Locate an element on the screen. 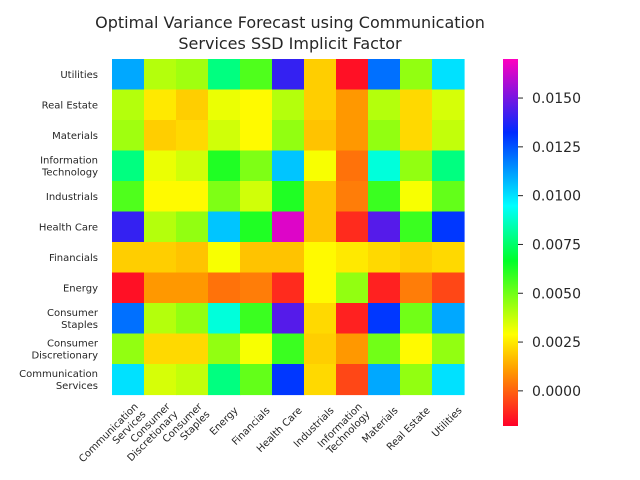 The width and height of the screenshot is (640, 480). row-label: Consumer Discretionary is located at coordinates (64, 349).